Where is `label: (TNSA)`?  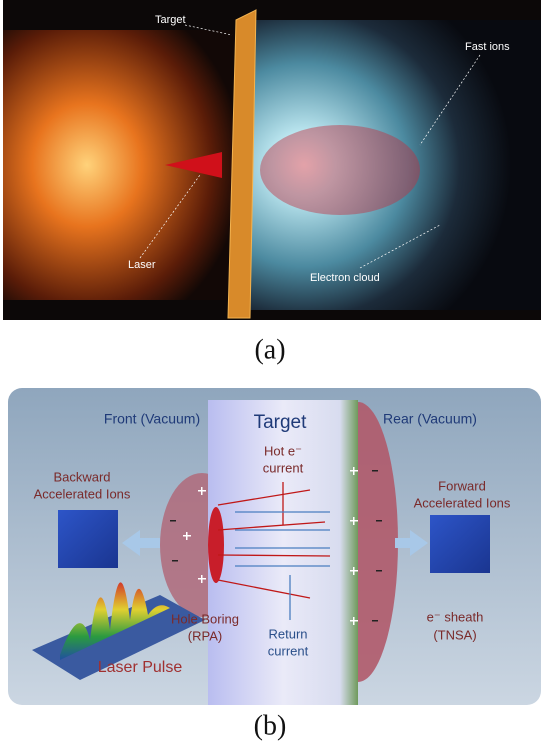
label: (TNSA) is located at coordinates (454, 634).